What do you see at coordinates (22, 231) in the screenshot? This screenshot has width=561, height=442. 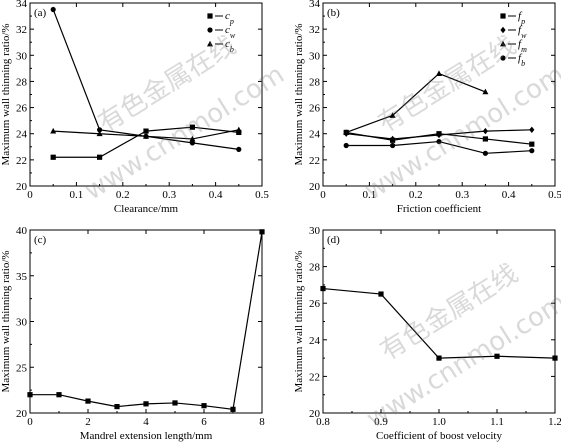 I see `y-tick-label: 40` at bounding box center [22, 231].